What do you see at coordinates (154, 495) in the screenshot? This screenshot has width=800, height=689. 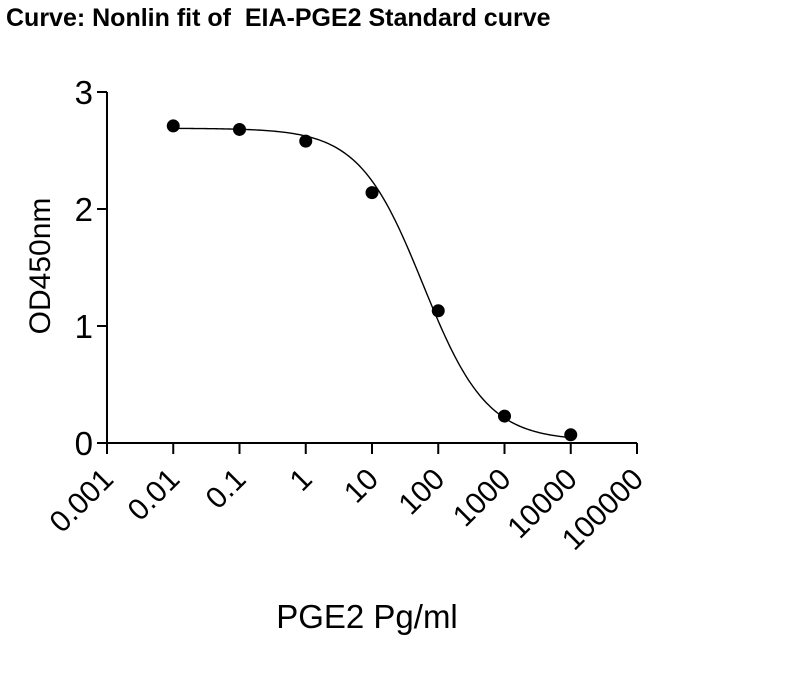 I see `x-tick-label: 0.01` at bounding box center [154, 495].